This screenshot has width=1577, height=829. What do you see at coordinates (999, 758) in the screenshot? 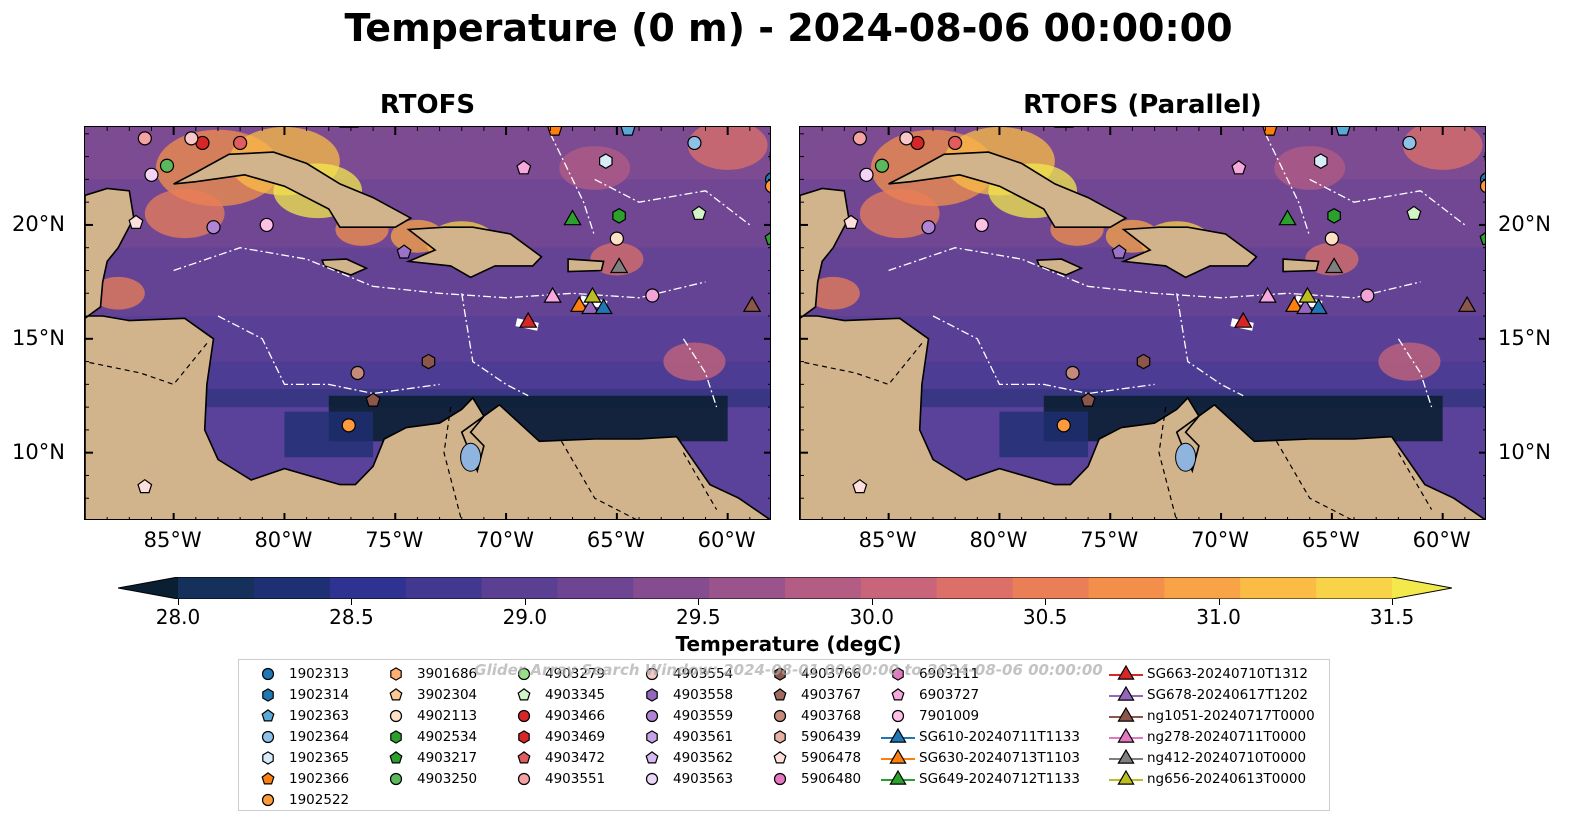
I see `legend-label: SG630-20240713T1103` at bounding box center [999, 758].